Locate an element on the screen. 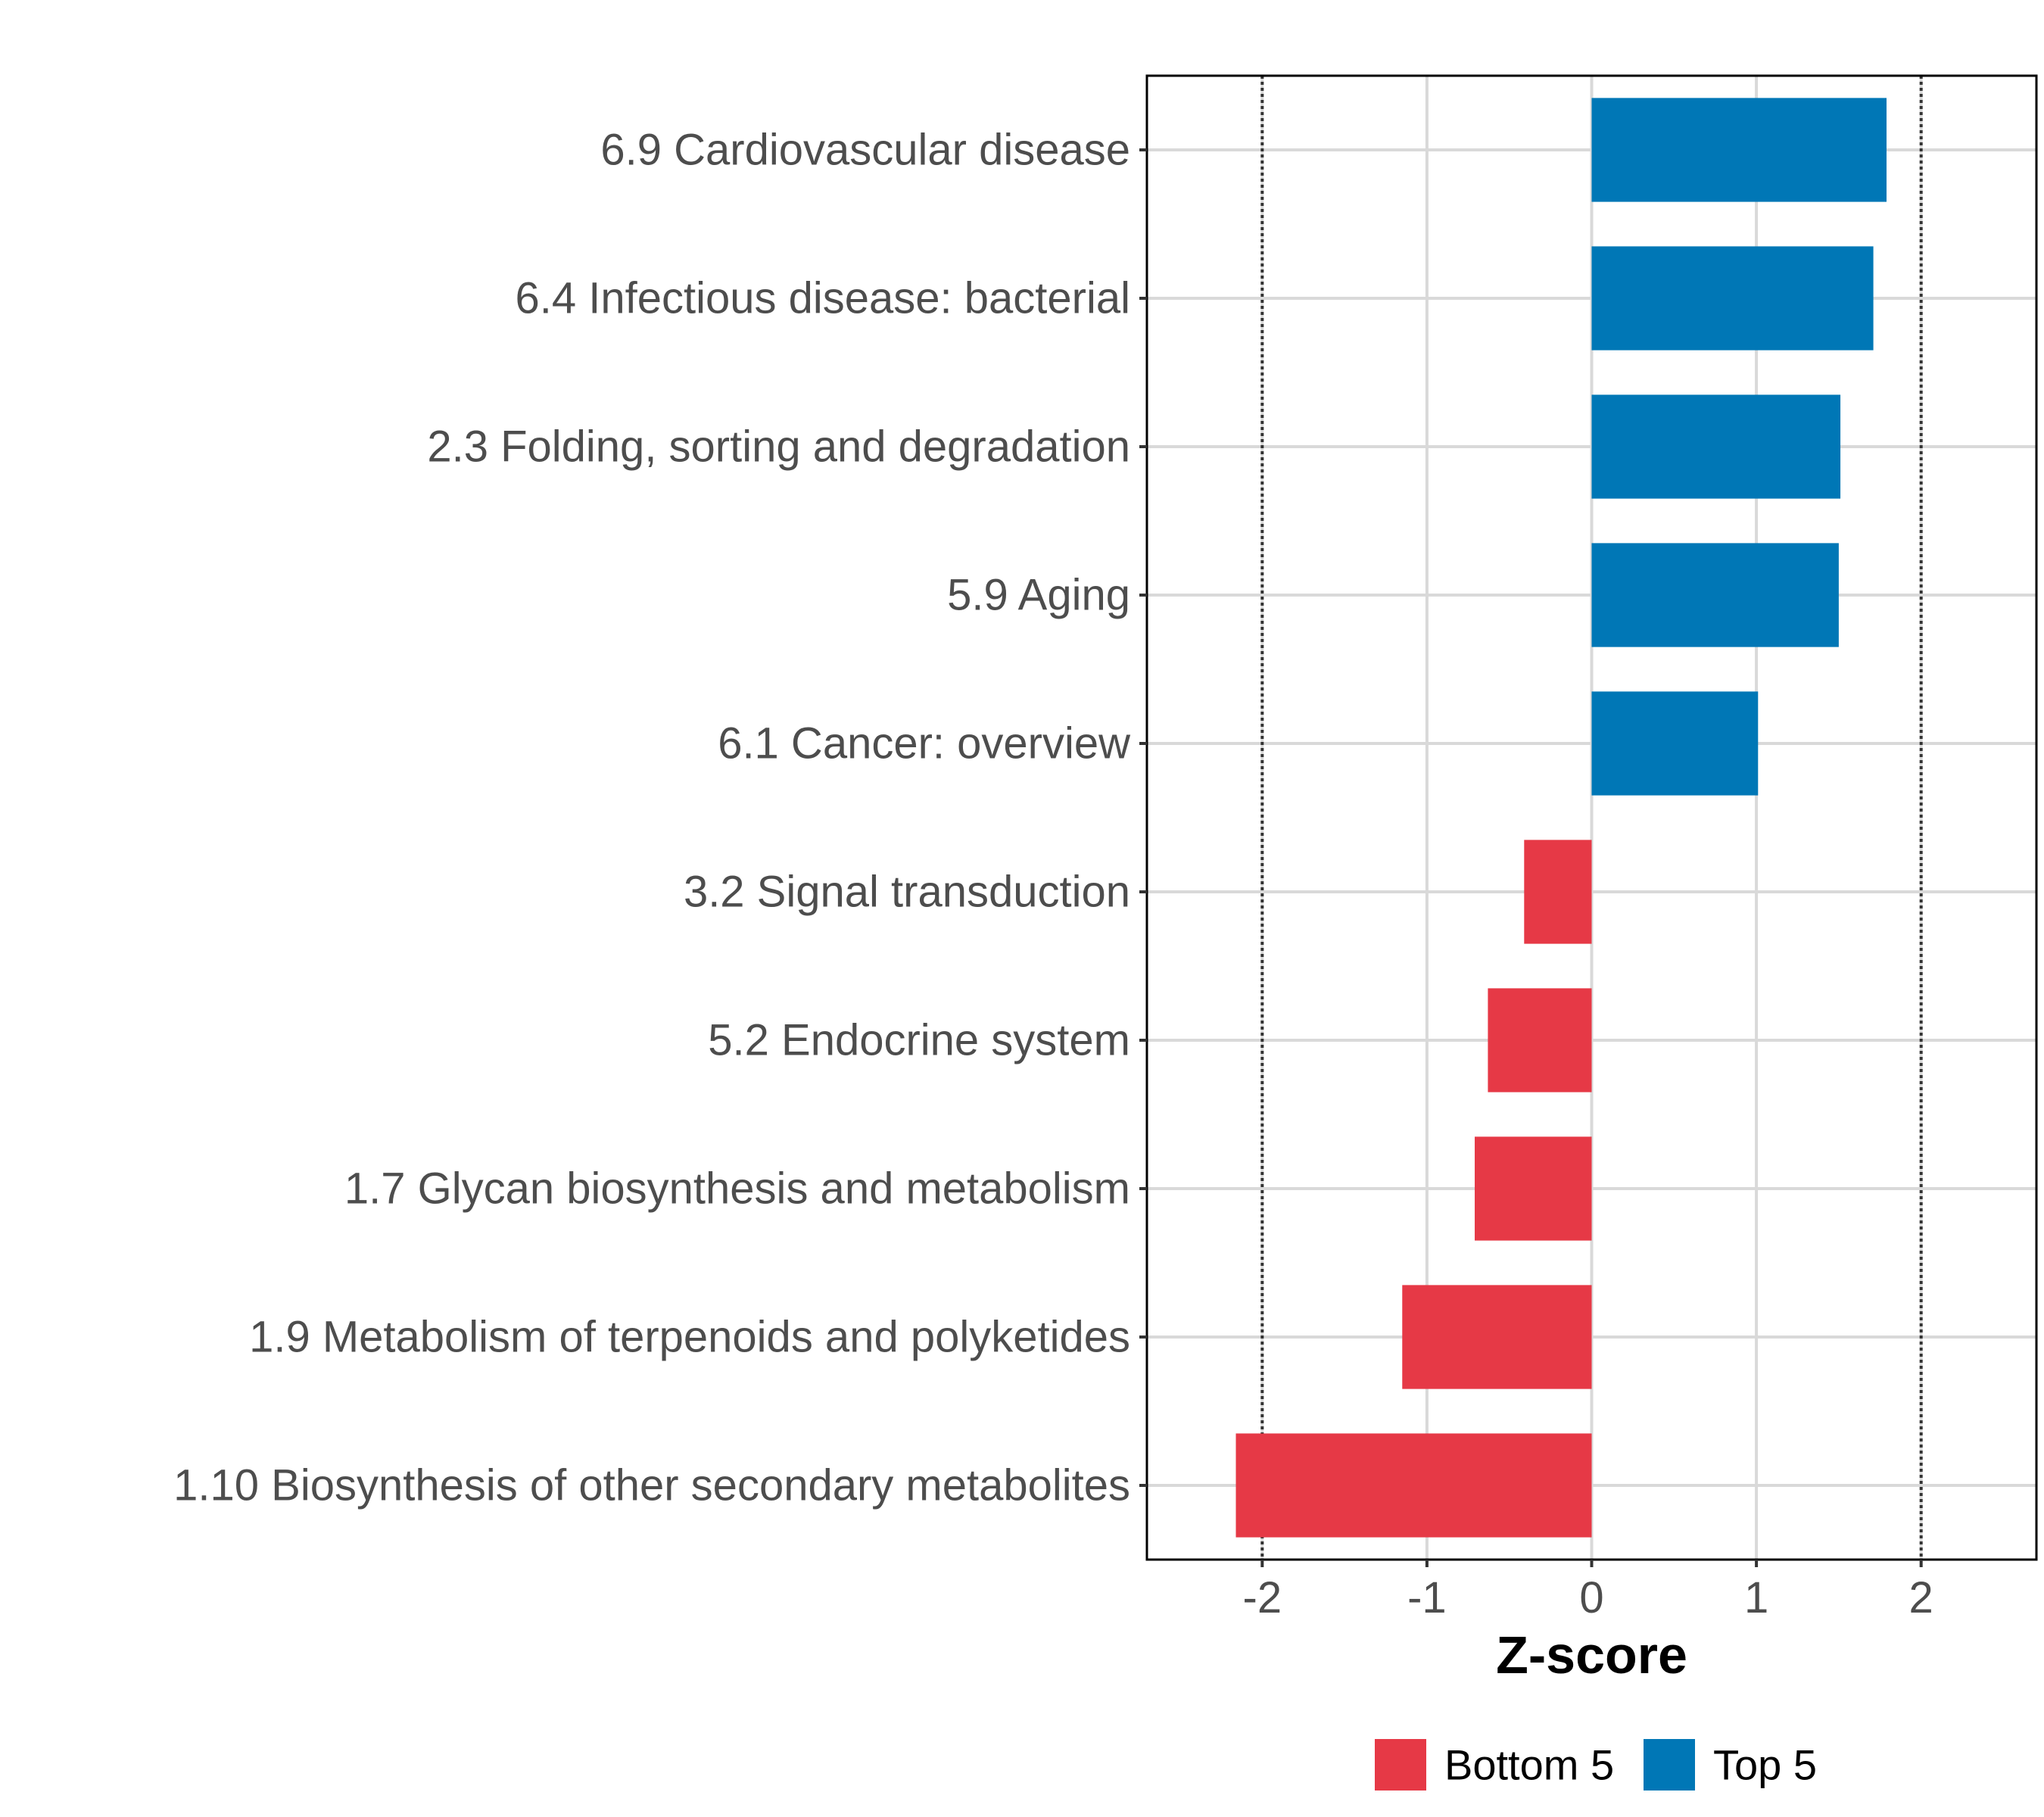 The height and width of the screenshot is (1817, 2044). legend: Bottom 5 Top 5 is located at coordinates (1596, 1765).